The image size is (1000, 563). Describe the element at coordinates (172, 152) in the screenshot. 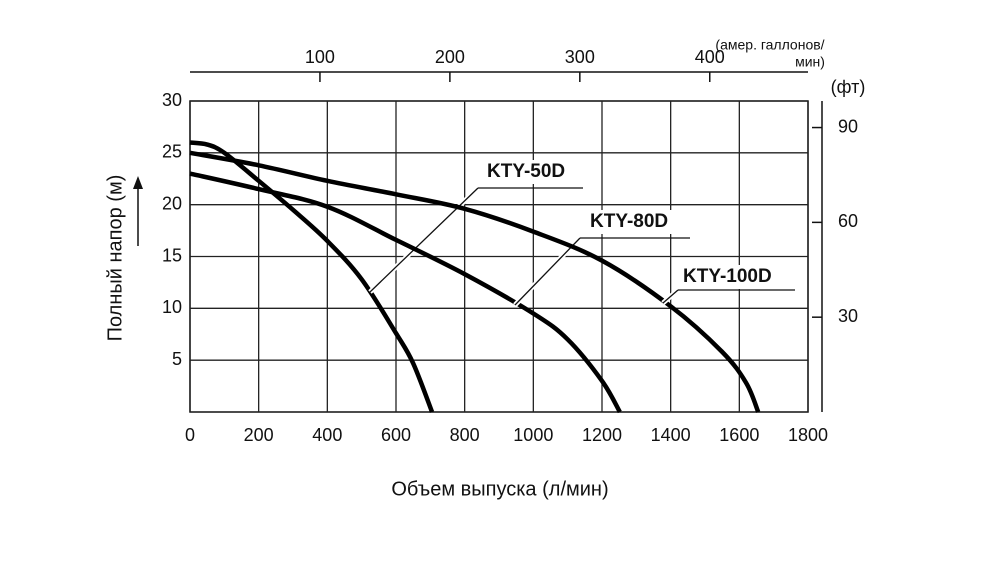

I see `y-tick-label: 25` at that location.